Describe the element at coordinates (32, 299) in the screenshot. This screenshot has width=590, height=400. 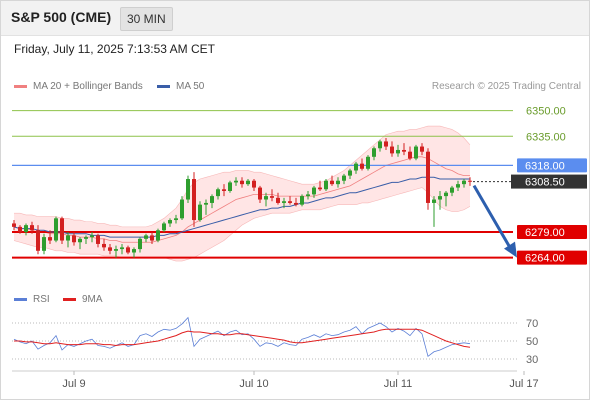
I see `rsi-legend: RSI` at that location.